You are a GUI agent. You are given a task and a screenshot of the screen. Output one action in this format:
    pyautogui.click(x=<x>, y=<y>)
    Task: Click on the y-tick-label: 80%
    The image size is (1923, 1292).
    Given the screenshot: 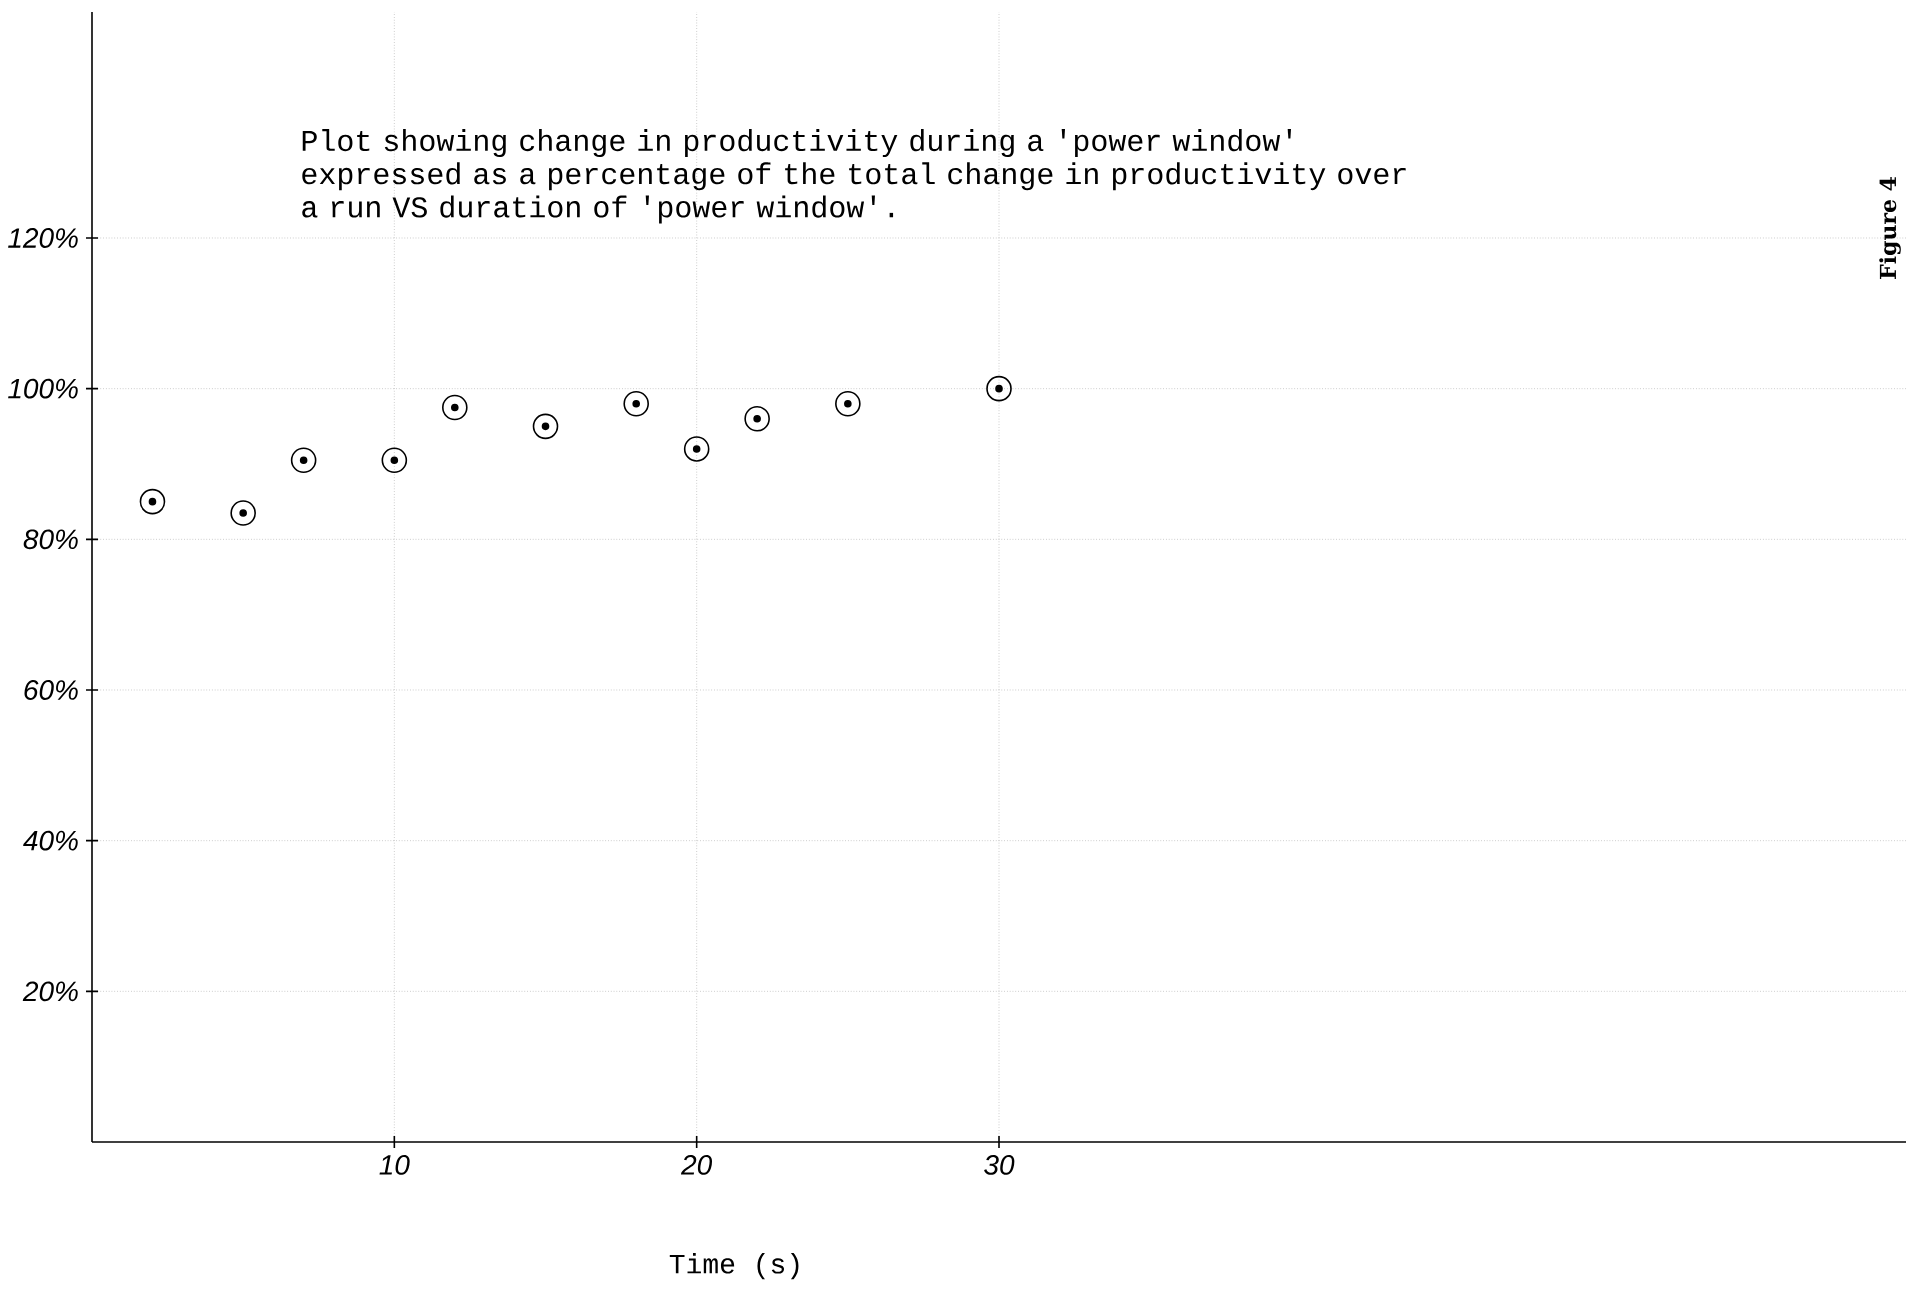 What is the action you would take?
    pyautogui.click(x=50, y=539)
    